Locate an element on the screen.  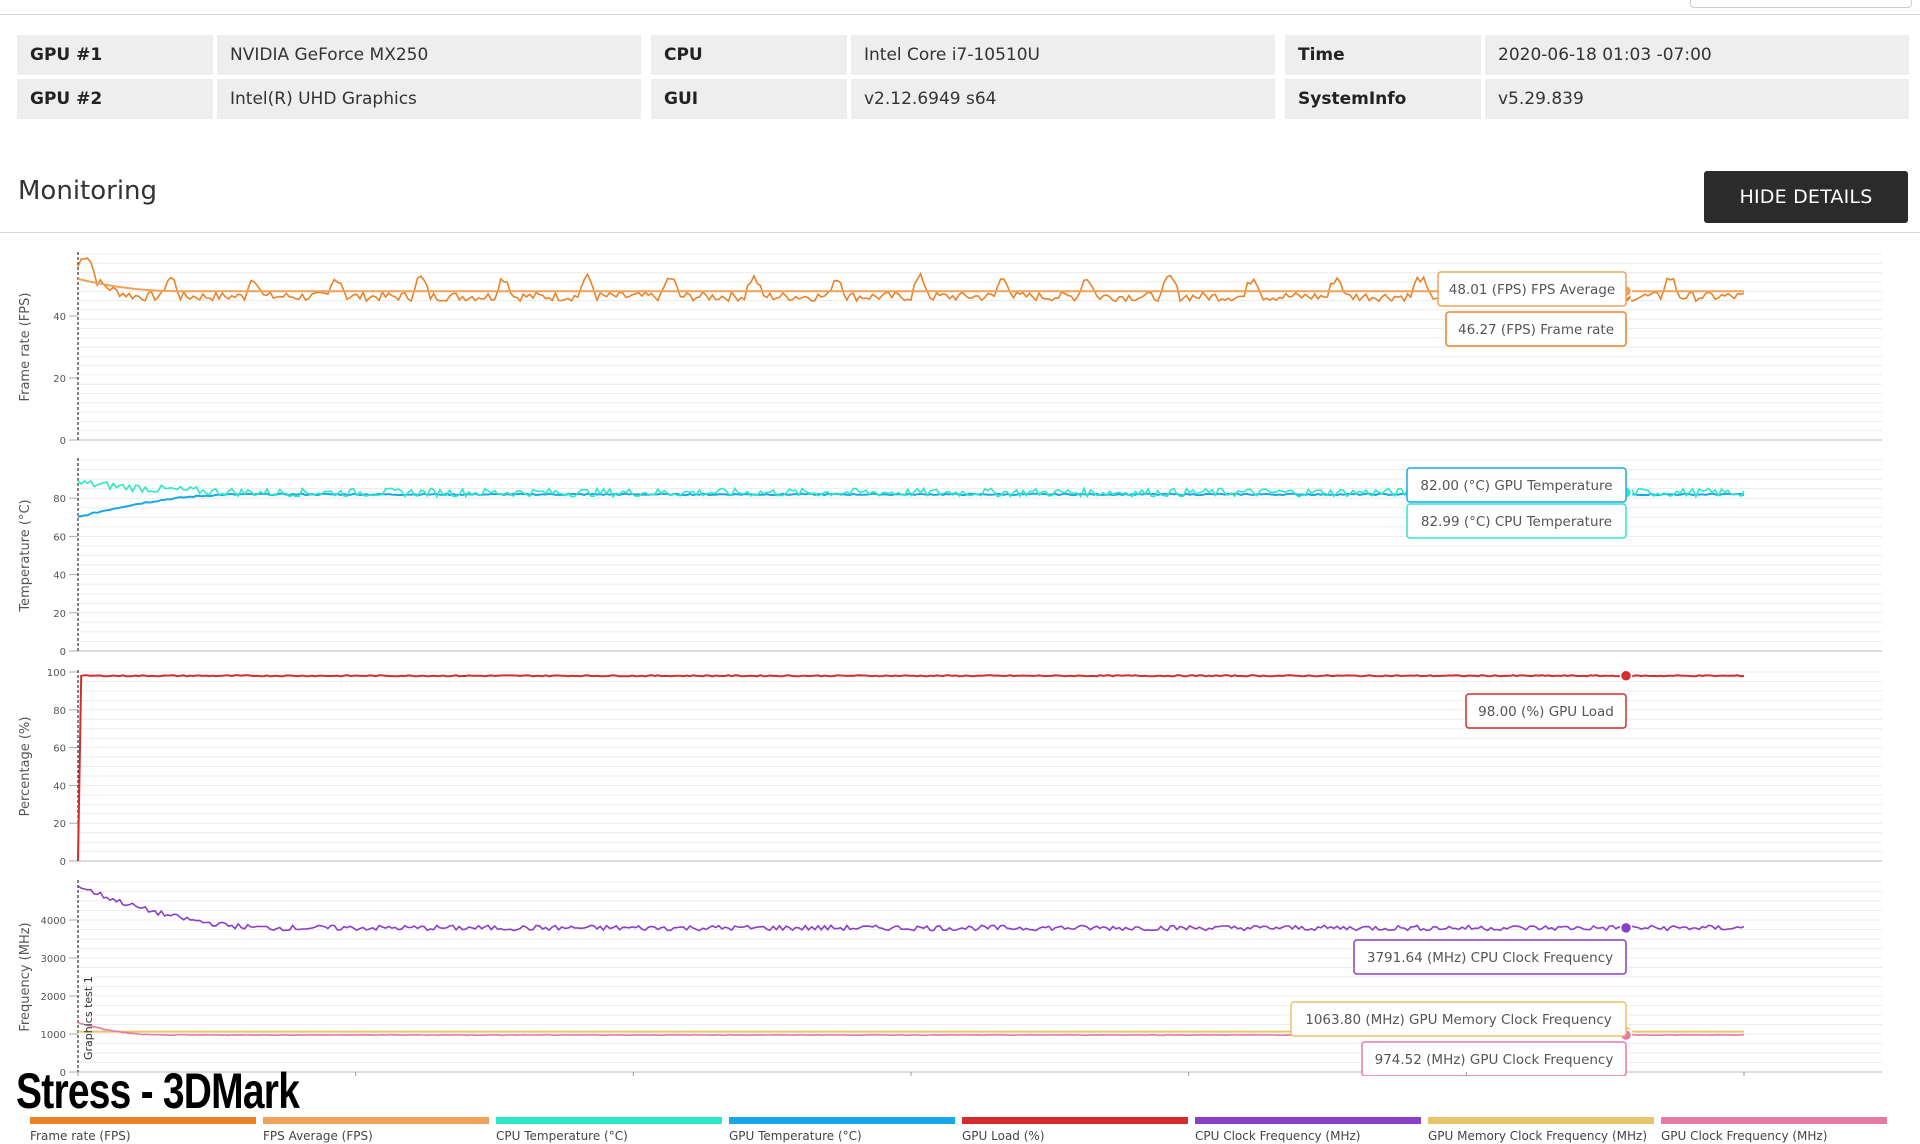
callout-label: 3791.64 (MHz) CPU Clock Frequency is located at coordinates (1490, 958).